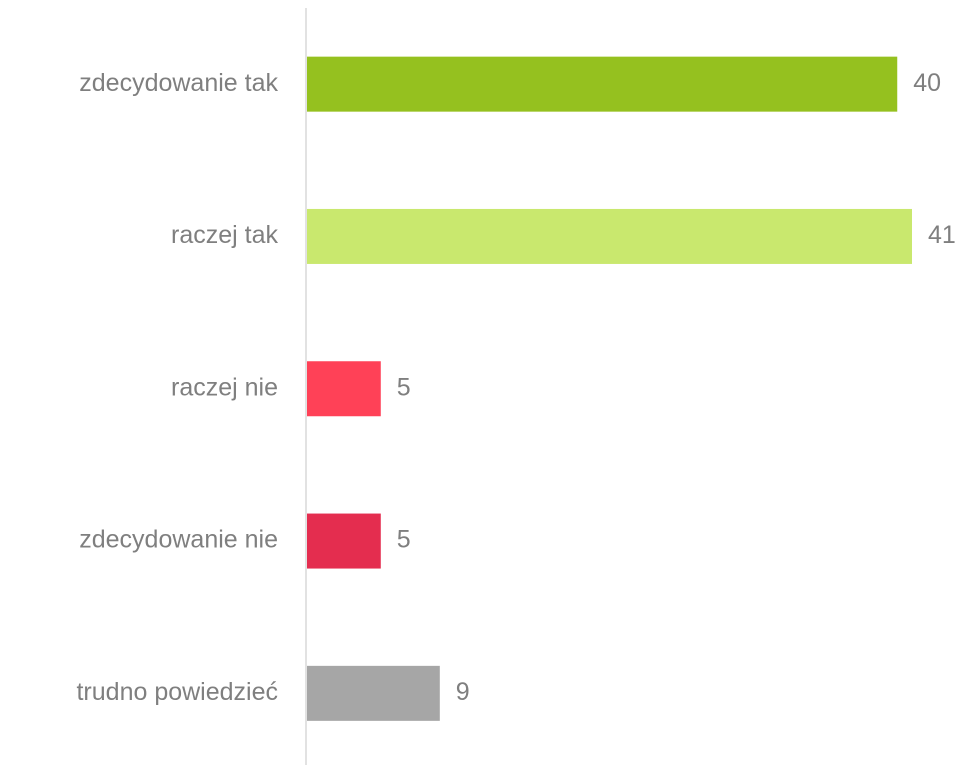 The image size is (963, 765). Describe the element at coordinates (178, 540) in the screenshot. I see `category-label: zdecydowanie nie` at that location.